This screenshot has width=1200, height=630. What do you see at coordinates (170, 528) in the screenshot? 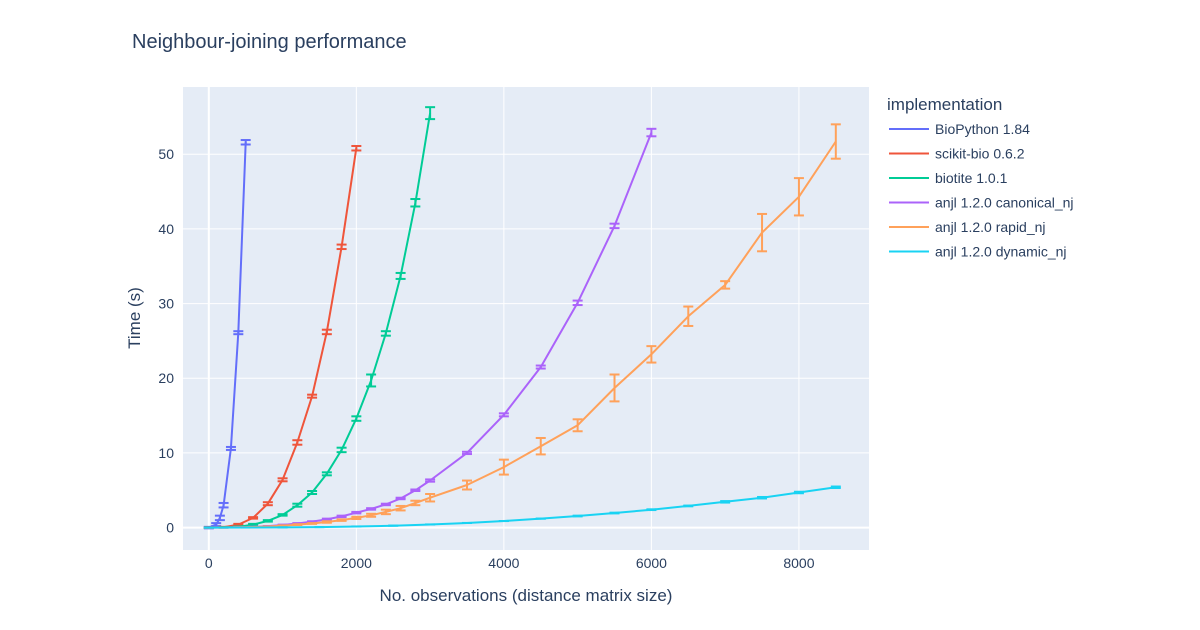
I see `y-tick-label: 0` at bounding box center [170, 528].